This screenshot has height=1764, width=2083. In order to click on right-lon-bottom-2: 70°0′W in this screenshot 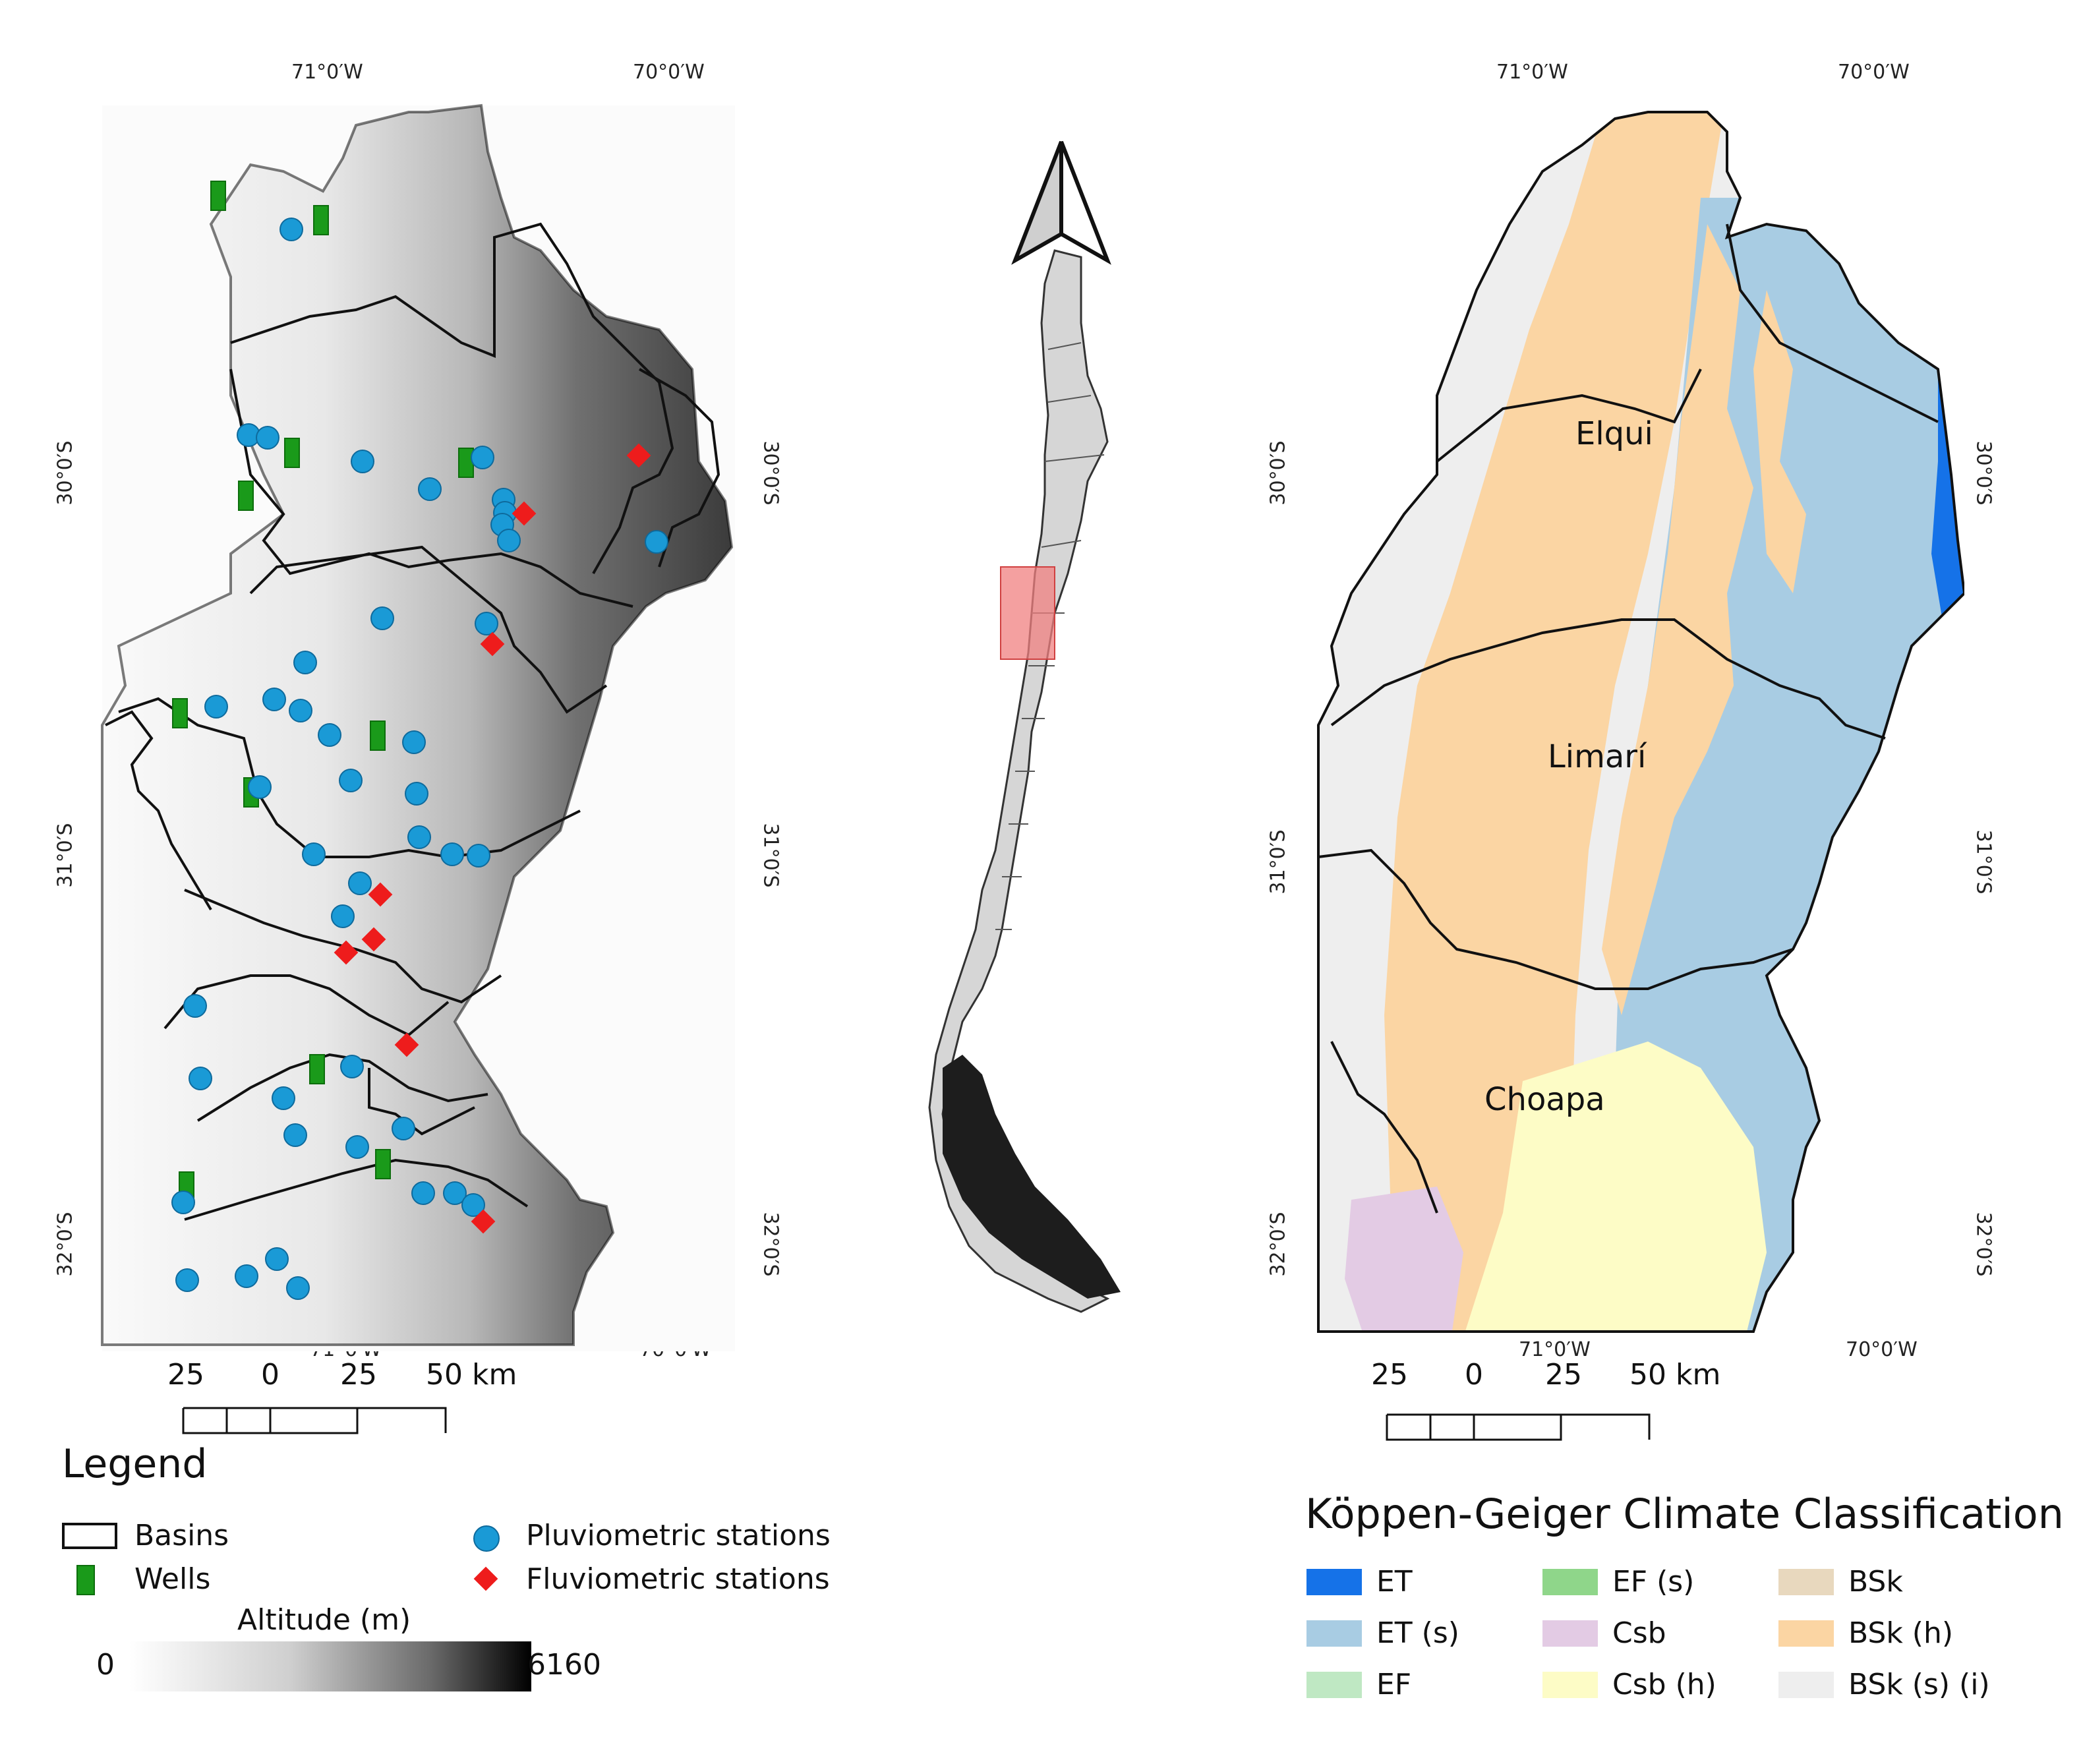, I will do `click(1882, 1349)`.